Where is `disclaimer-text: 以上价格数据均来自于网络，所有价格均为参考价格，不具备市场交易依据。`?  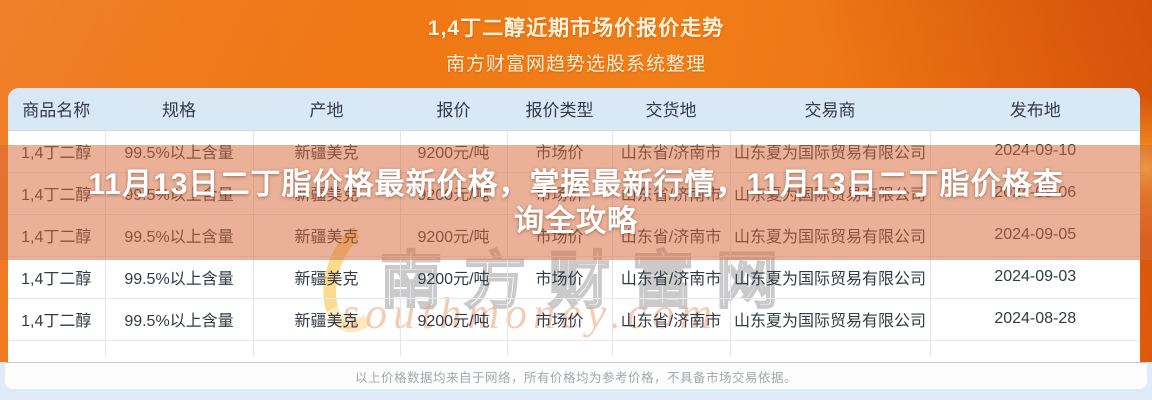 disclaimer-text: 以上价格数据均来自于网络，所有价格均为参考价格，不具备市场交易依据。 is located at coordinates (575, 377).